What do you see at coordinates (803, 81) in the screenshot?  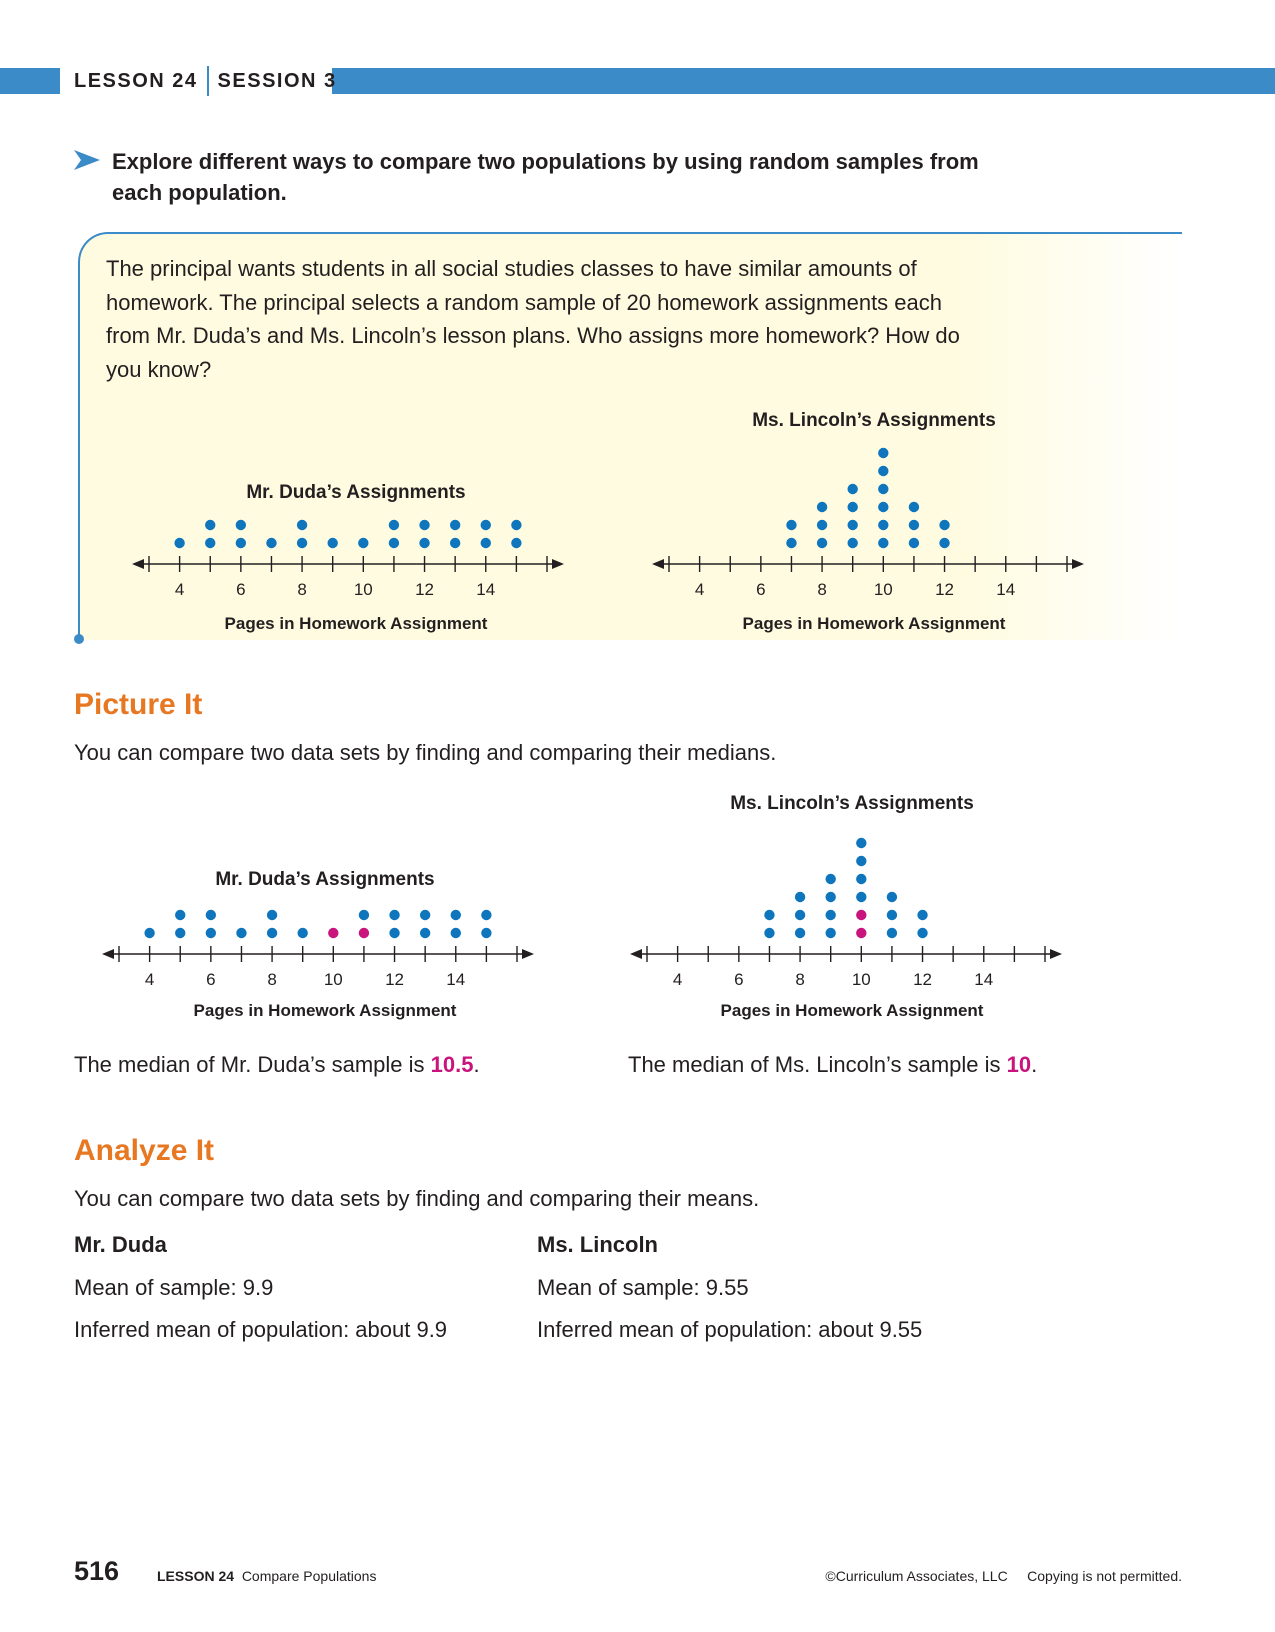 I see `header-band-right` at bounding box center [803, 81].